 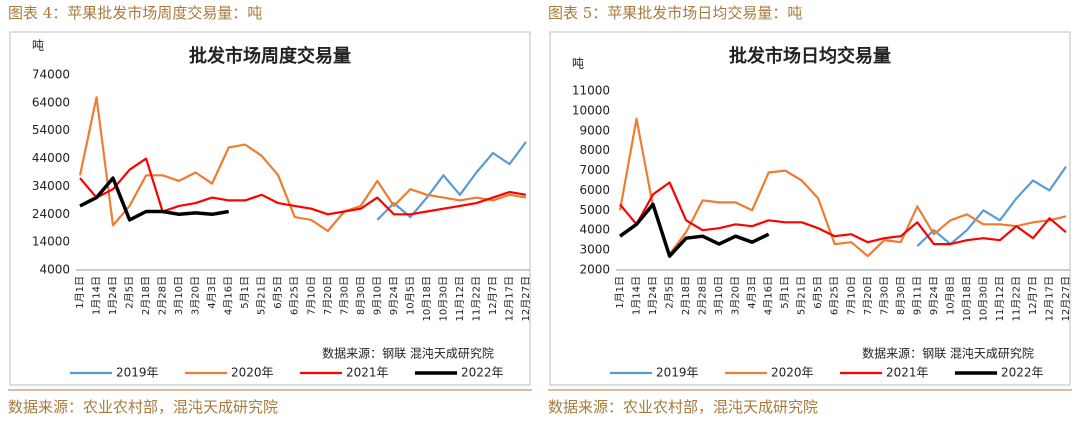 I want to click on y-tick-label: 6000, so click(x=594, y=190).